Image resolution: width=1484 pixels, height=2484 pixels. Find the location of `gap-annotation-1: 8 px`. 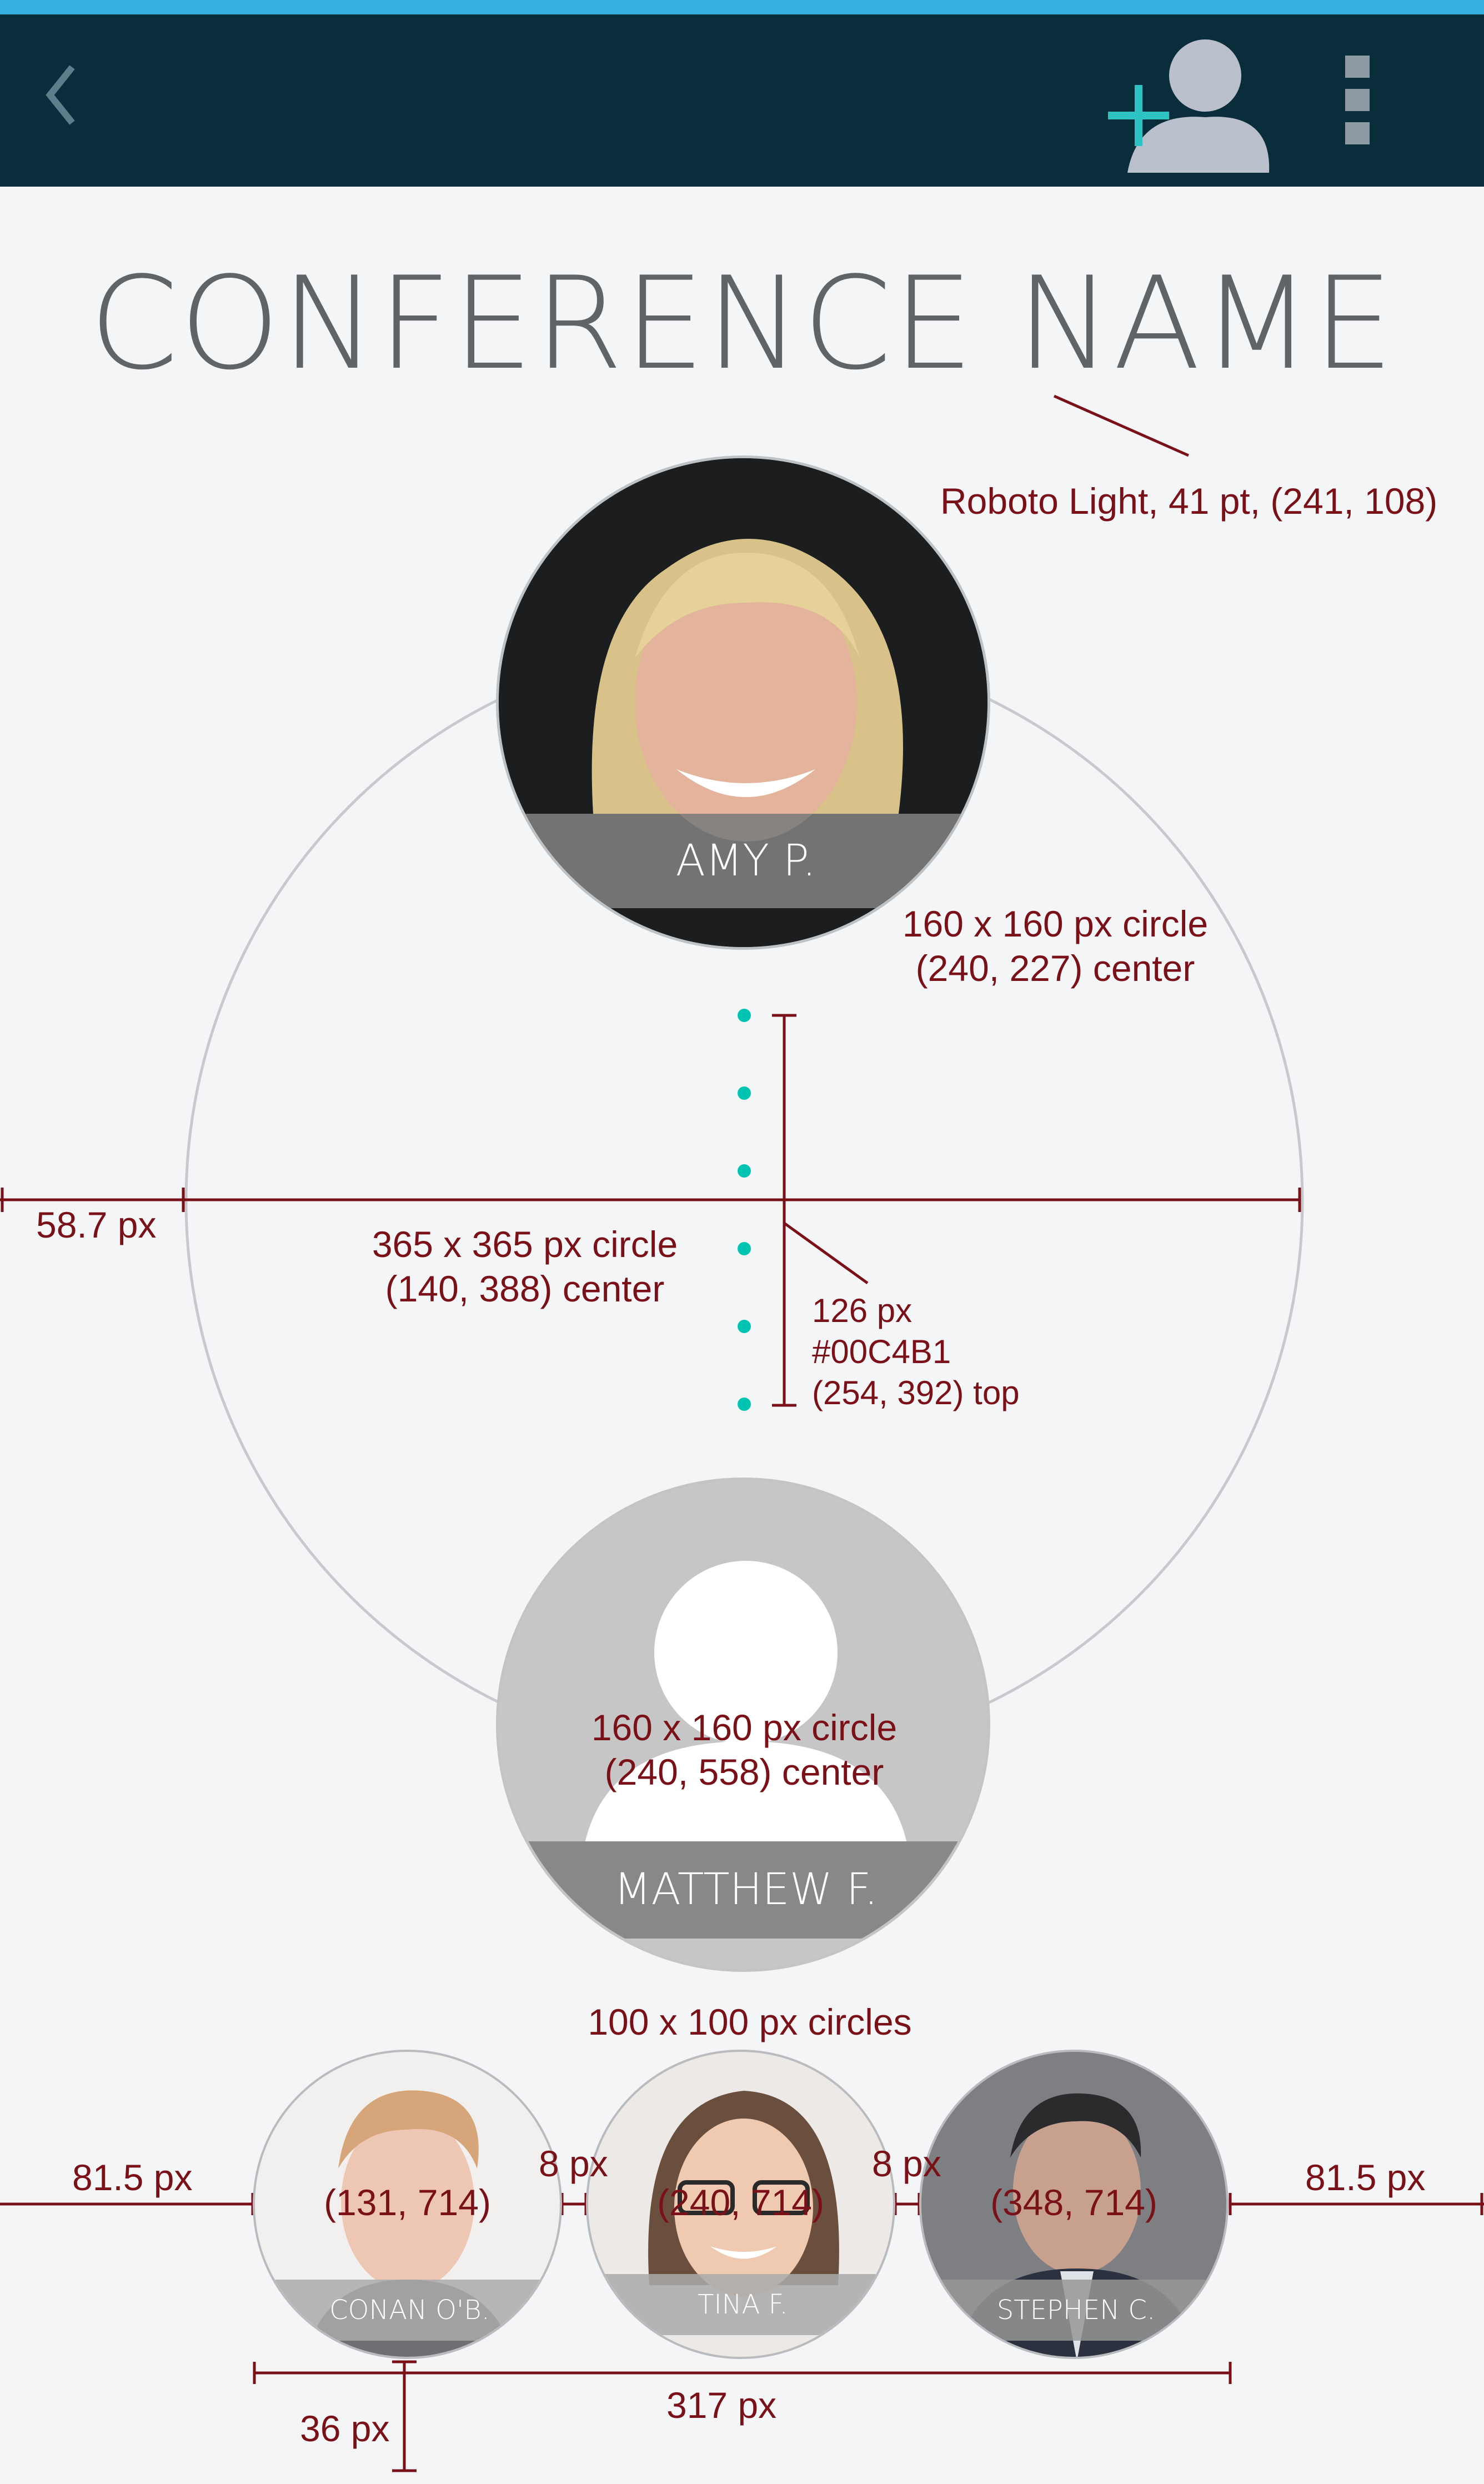

gap-annotation-1: 8 px is located at coordinates (573, 2163).